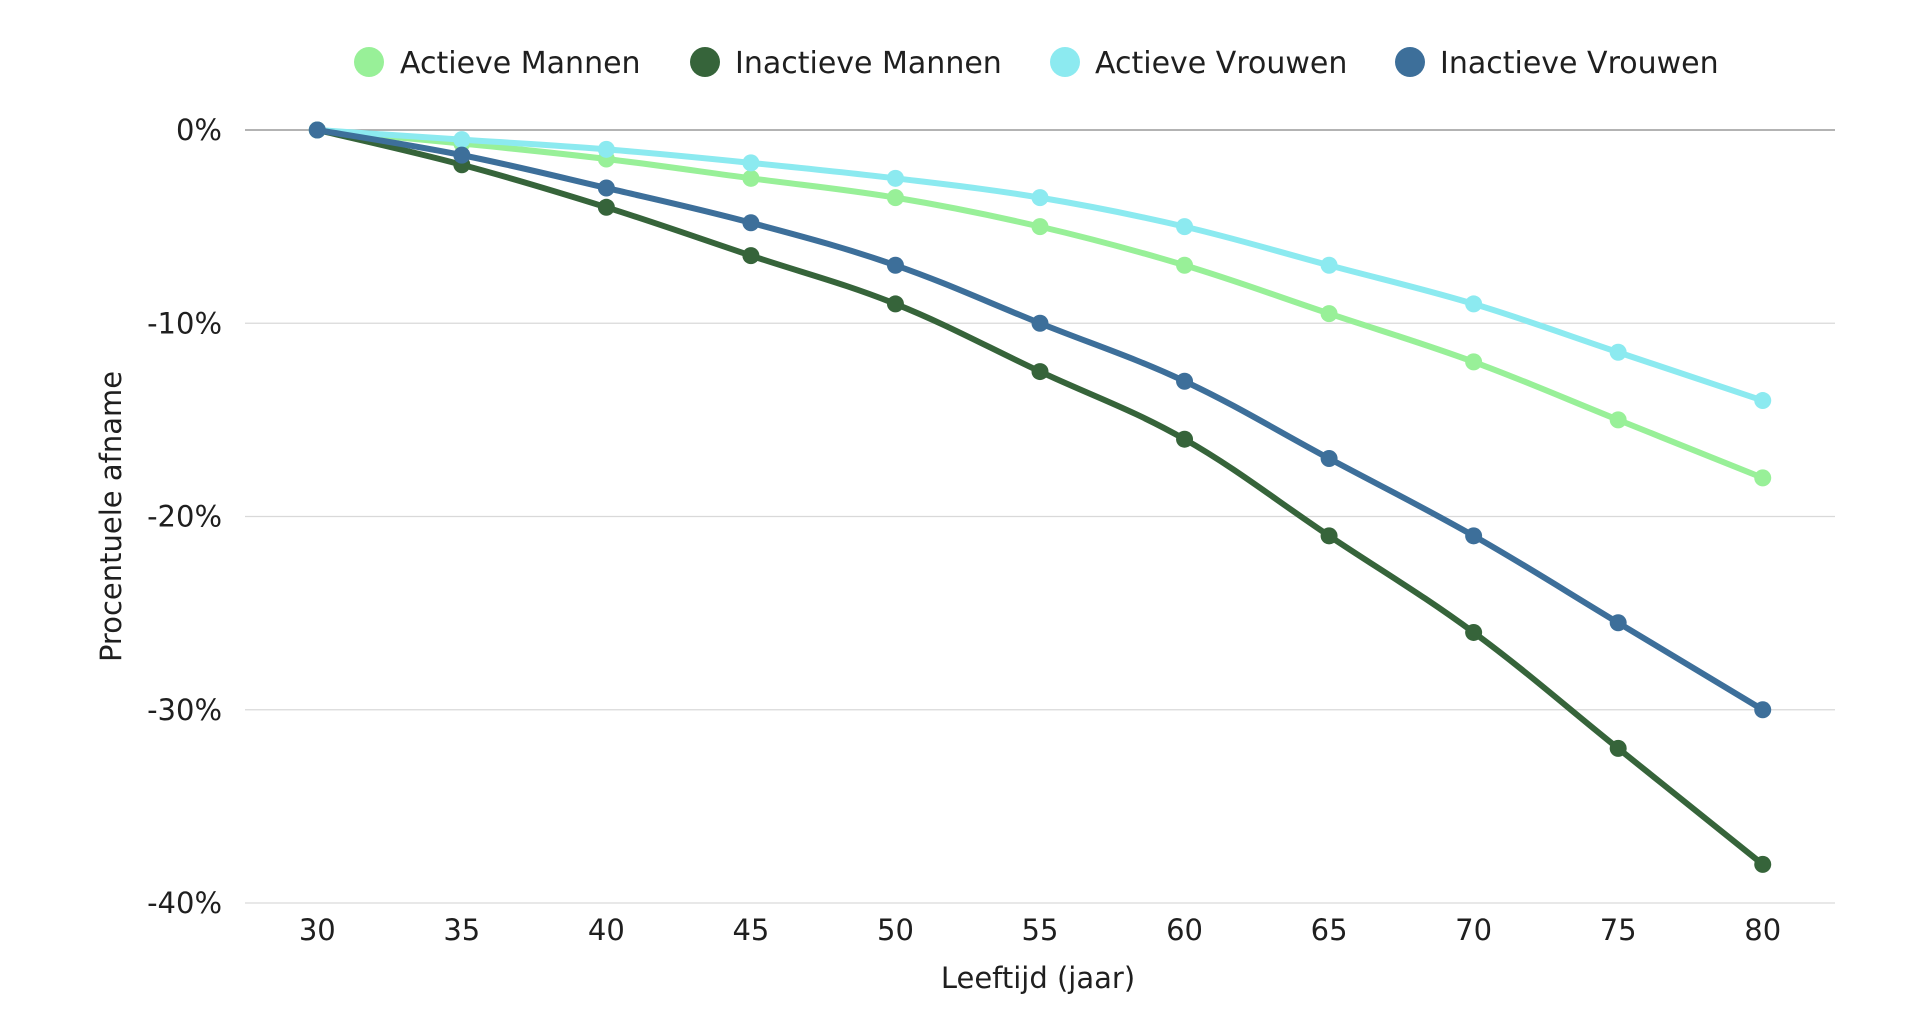  I want to click on x-tick-label-3: 45, so click(750, 930).